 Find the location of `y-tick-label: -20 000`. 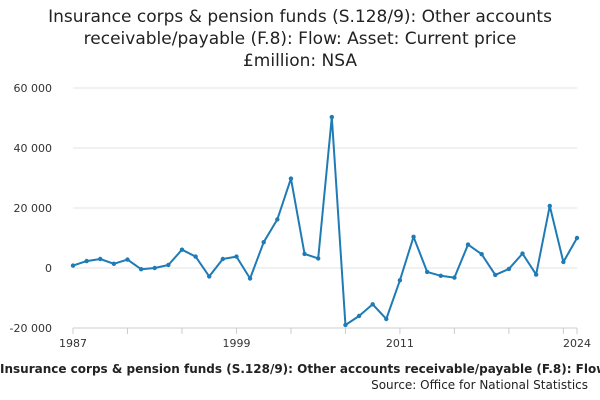

y-tick-label: -20 000 is located at coordinates (31, 328).